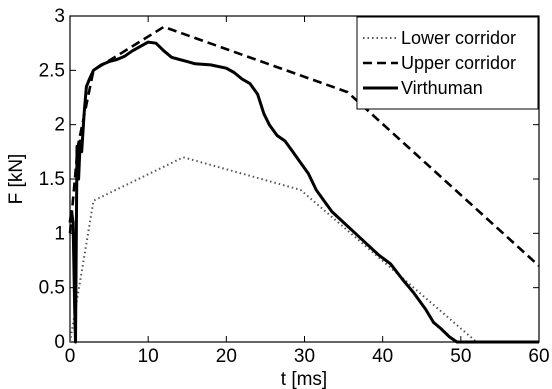 The image size is (552, 389). Describe the element at coordinates (226, 356) in the screenshot. I see `x-tick-label: 20` at that location.